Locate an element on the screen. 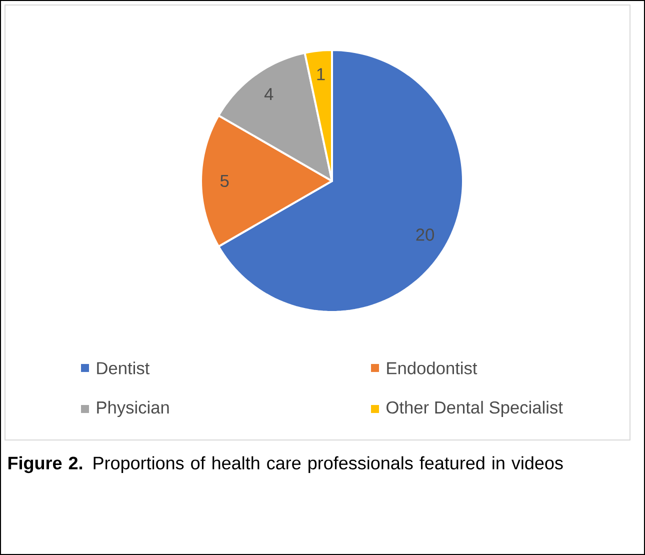 Image resolution: width=645 pixels, height=555 pixels. legend-label: Endodontist is located at coordinates (432, 368).